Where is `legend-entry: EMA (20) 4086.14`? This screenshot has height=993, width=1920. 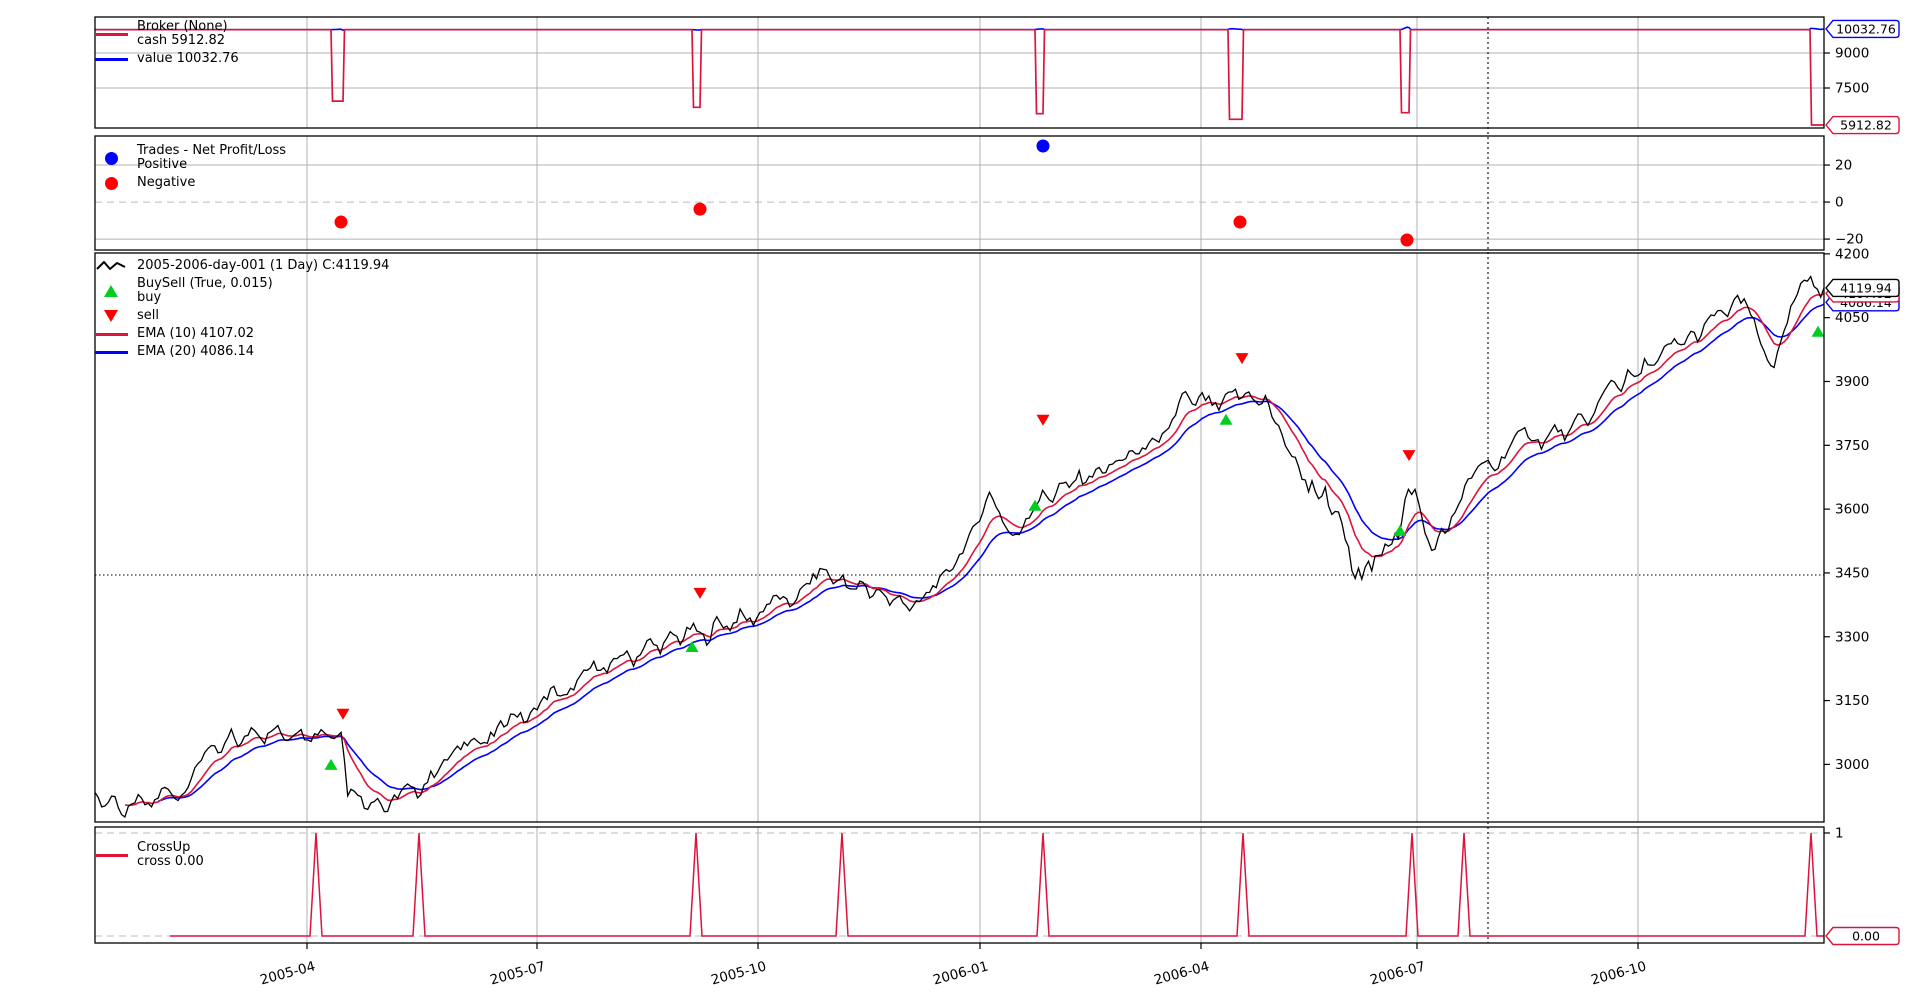 legend-entry: EMA (20) 4086.14 is located at coordinates (240, 352).